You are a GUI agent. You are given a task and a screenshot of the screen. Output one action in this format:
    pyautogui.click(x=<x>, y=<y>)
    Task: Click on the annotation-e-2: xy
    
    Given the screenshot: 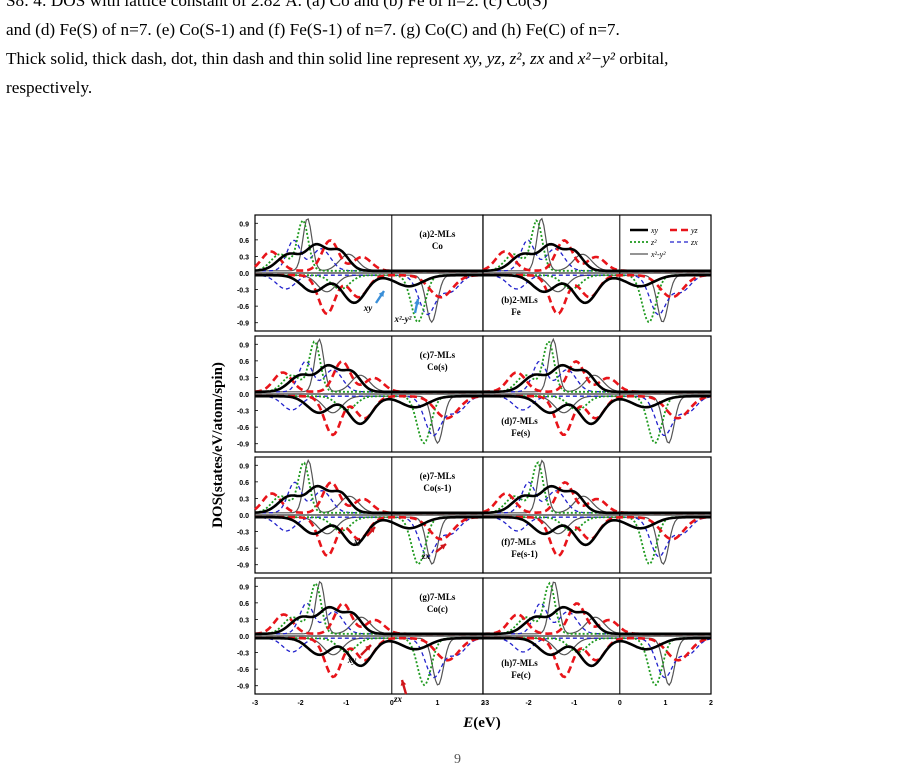 What is the action you would take?
    pyautogui.click(x=364, y=536)
    